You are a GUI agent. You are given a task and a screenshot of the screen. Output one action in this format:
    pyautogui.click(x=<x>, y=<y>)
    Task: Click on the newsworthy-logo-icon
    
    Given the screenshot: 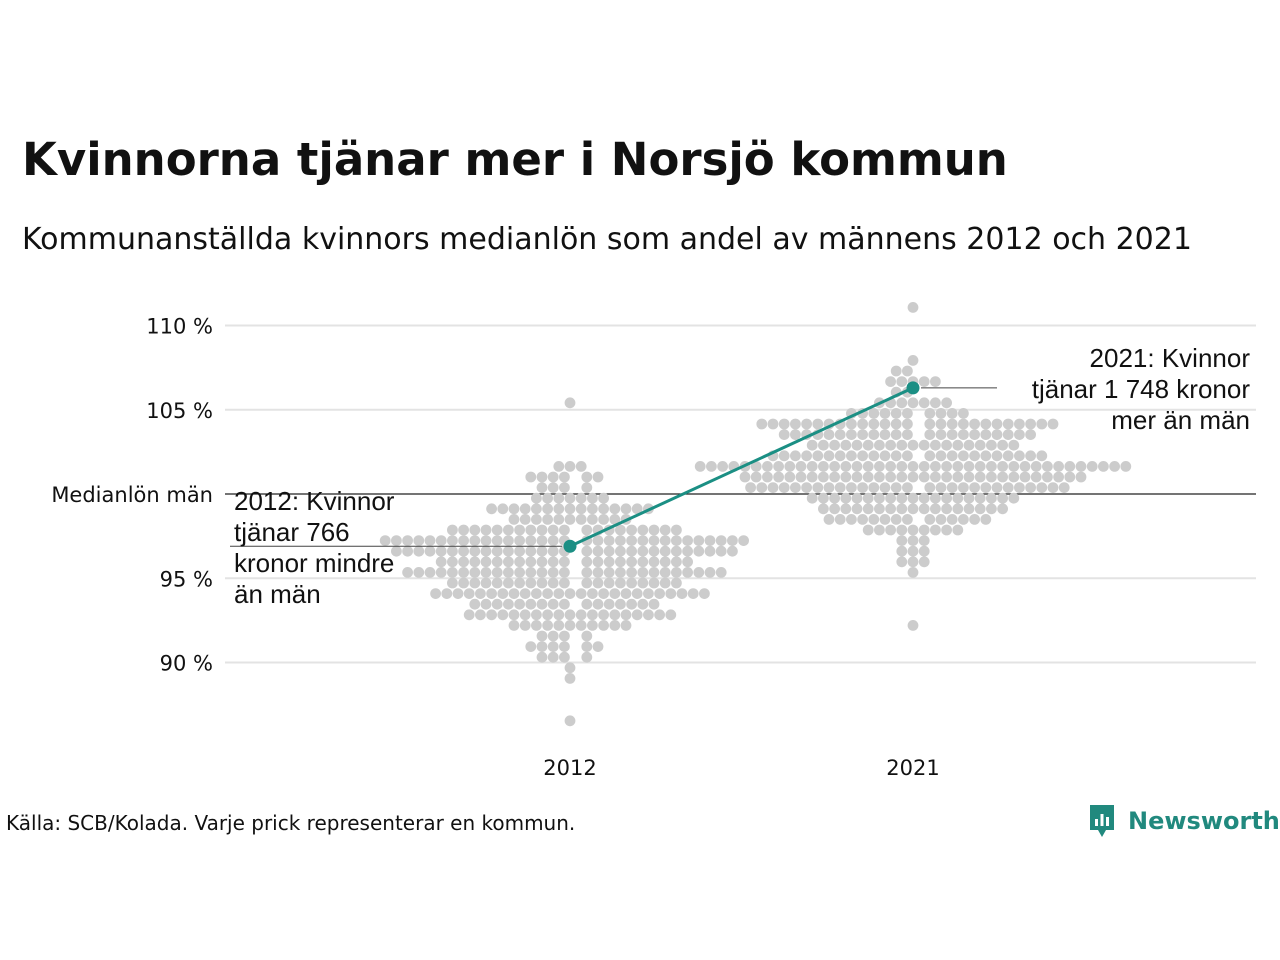 What is the action you would take?
    pyautogui.click(x=1102, y=821)
    